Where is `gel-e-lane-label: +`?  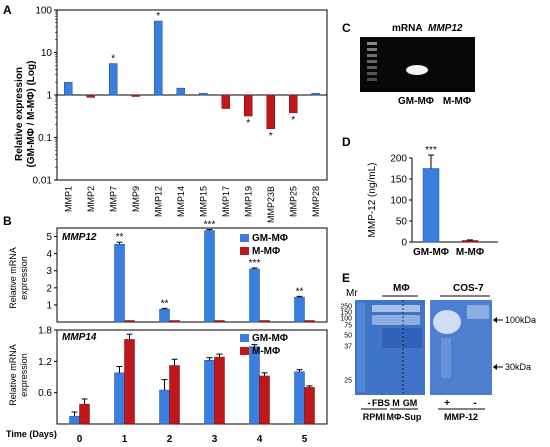 gel-e-lane-label: + is located at coordinates (447, 403).